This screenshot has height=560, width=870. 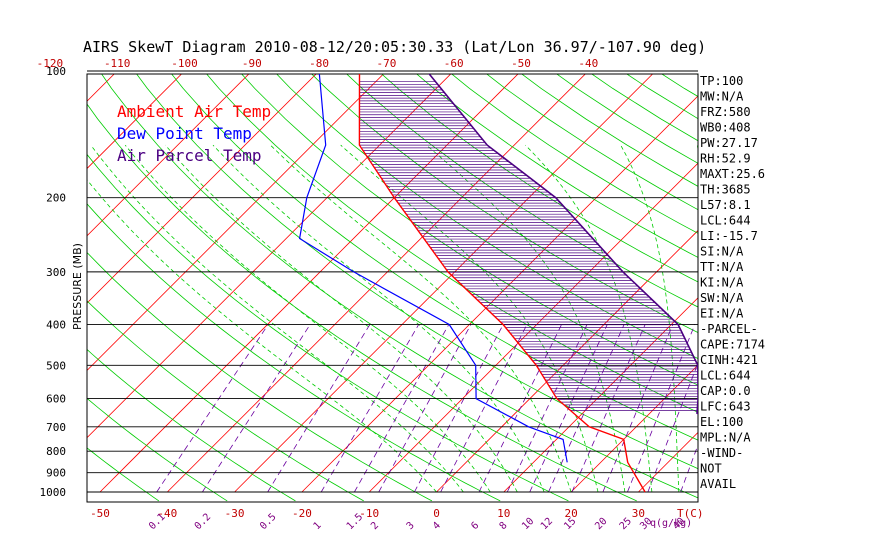 I want to click on info-panel-line: TP:100, so click(x=721, y=81).